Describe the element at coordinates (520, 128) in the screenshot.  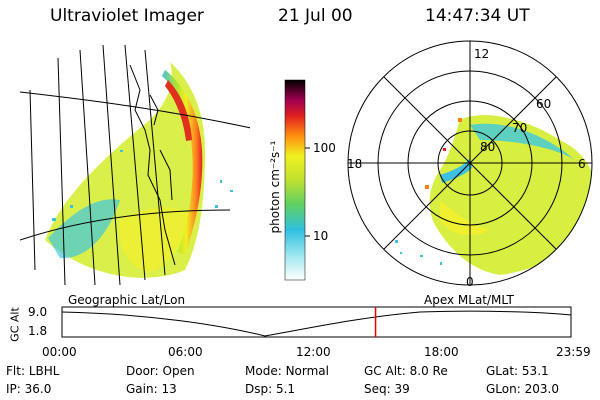
I see `lat-label-70: 70` at that location.